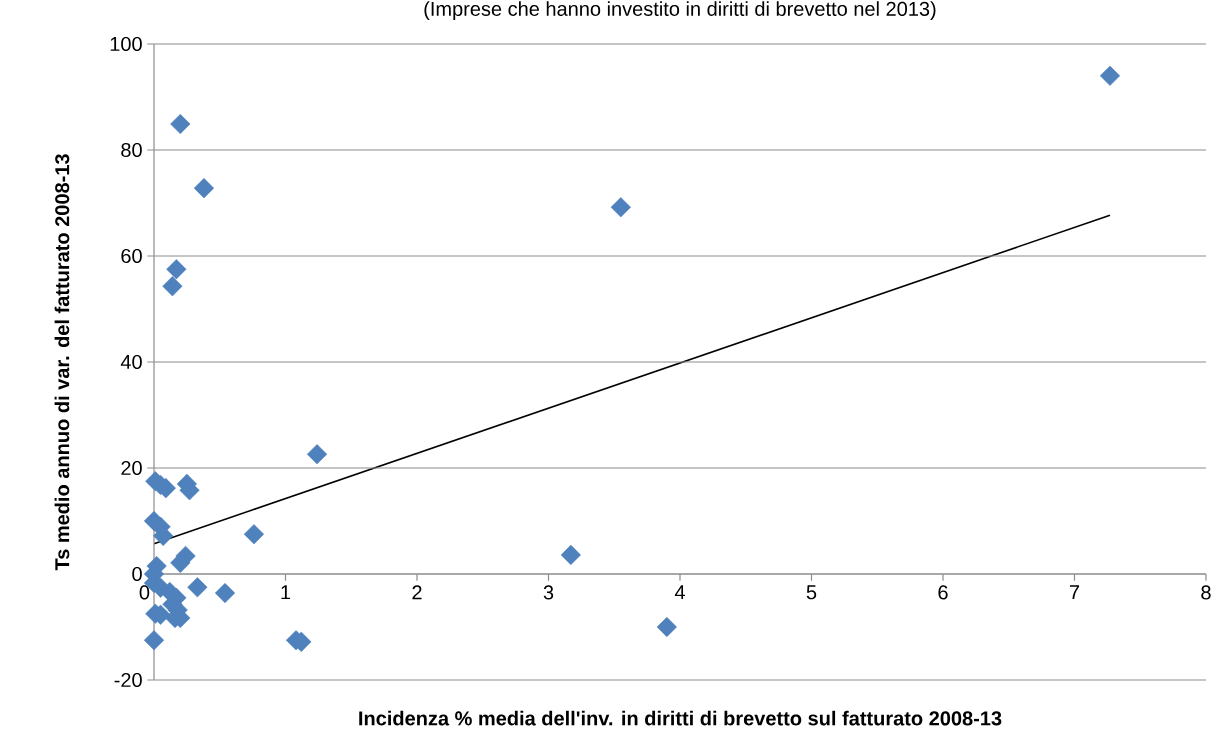  Describe the element at coordinates (286, 592) in the screenshot. I see `x-tick-label: 1` at that location.